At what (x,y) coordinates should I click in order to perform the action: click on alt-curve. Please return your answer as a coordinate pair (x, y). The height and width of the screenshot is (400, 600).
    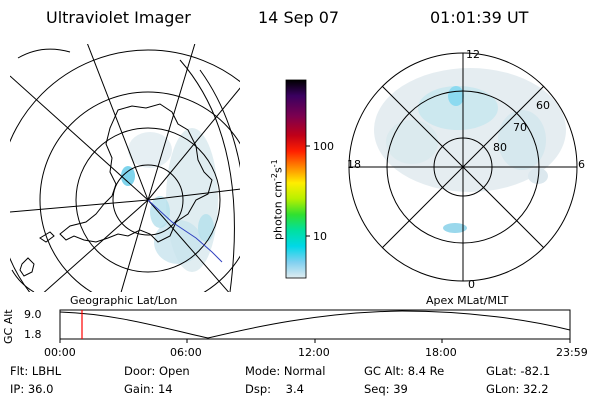
    Looking at the image, I should click on (315, 324).